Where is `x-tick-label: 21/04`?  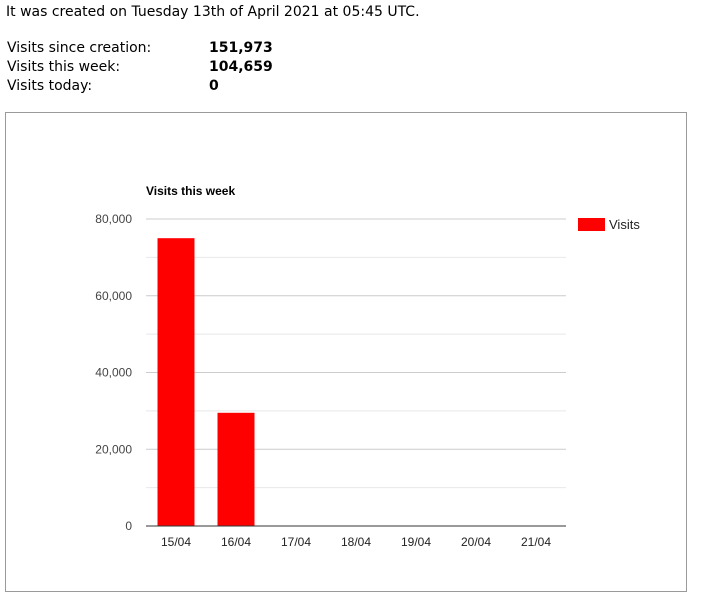
x-tick-label: 21/04 is located at coordinates (536, 542).